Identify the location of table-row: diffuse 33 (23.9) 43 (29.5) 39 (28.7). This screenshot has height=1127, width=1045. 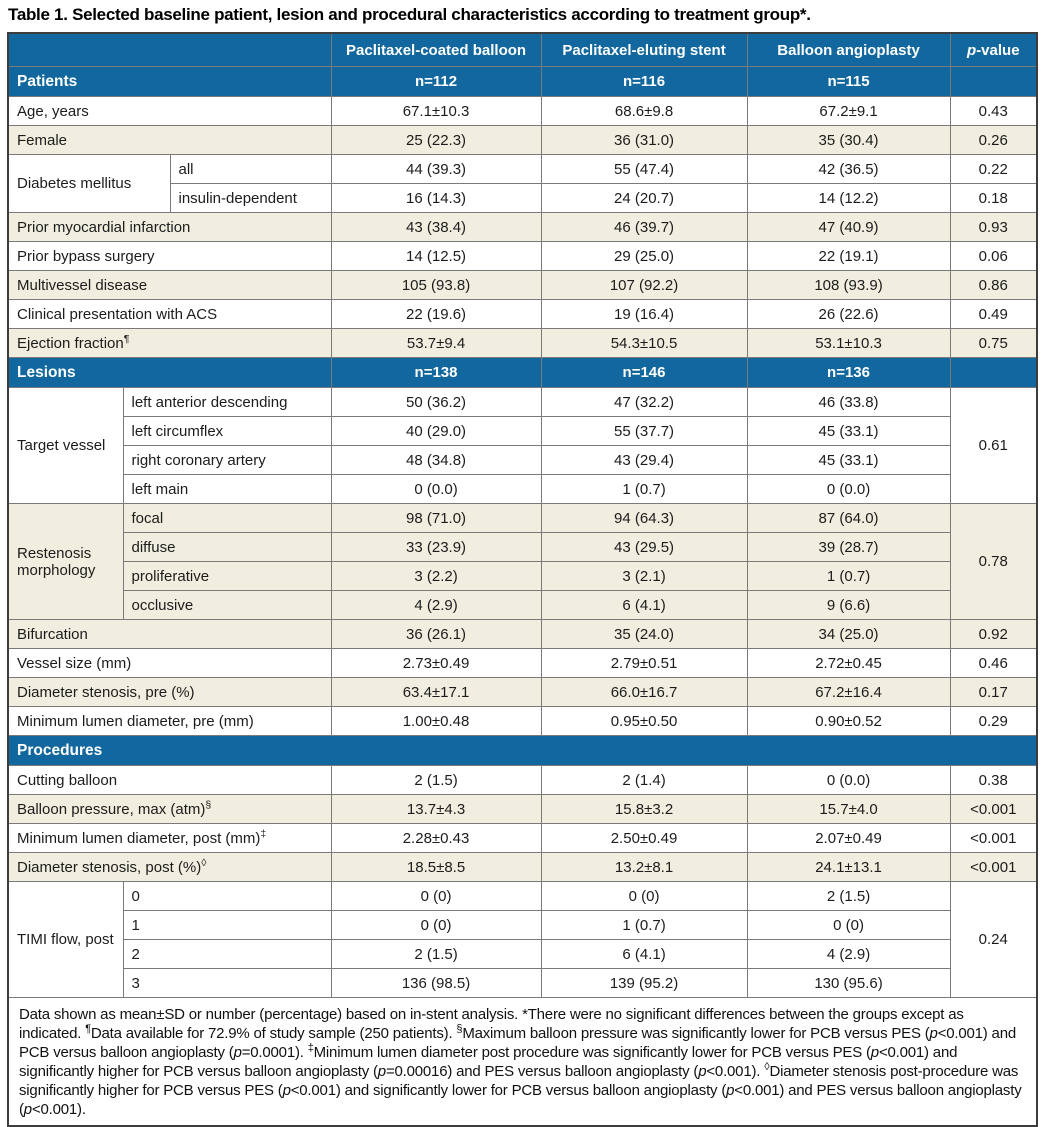
(522, 547).